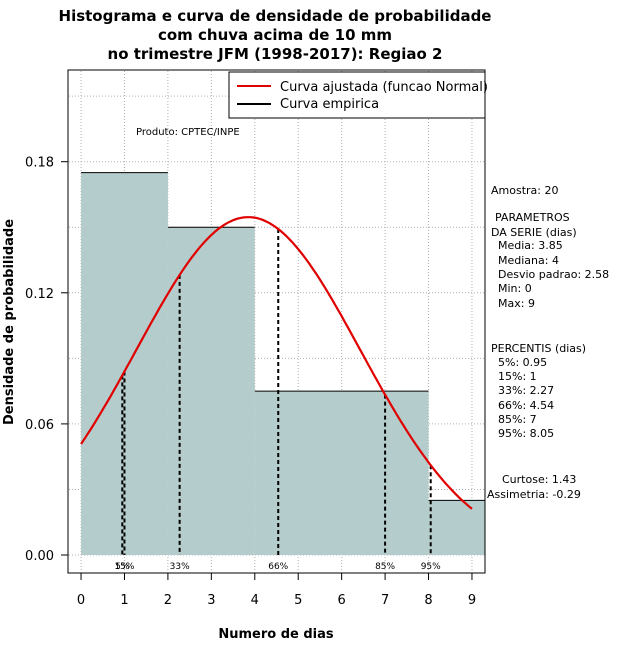  Describe the element at coordinates (431, 567) in the screenshot. I see `percentile-label-95: 95%` at that location.